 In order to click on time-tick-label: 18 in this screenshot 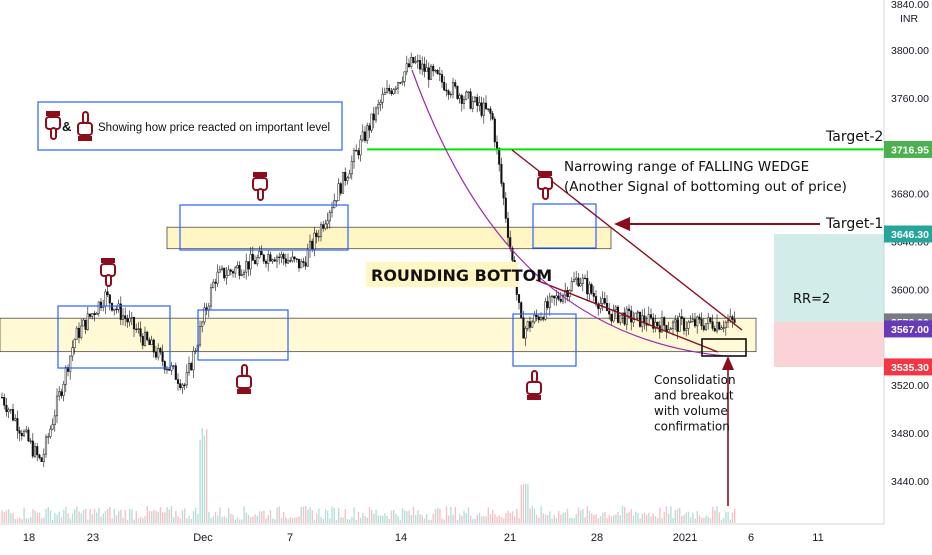, I will do `click(29, 538)`.